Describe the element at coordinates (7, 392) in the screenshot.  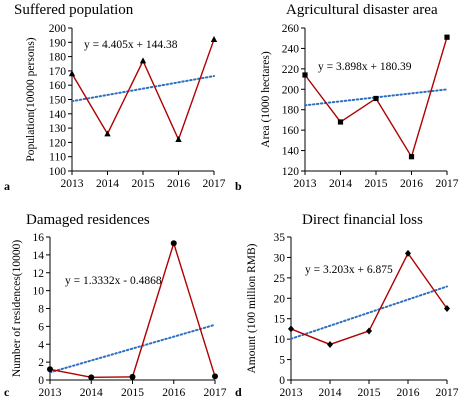
I see `panel-label: c` at that location.